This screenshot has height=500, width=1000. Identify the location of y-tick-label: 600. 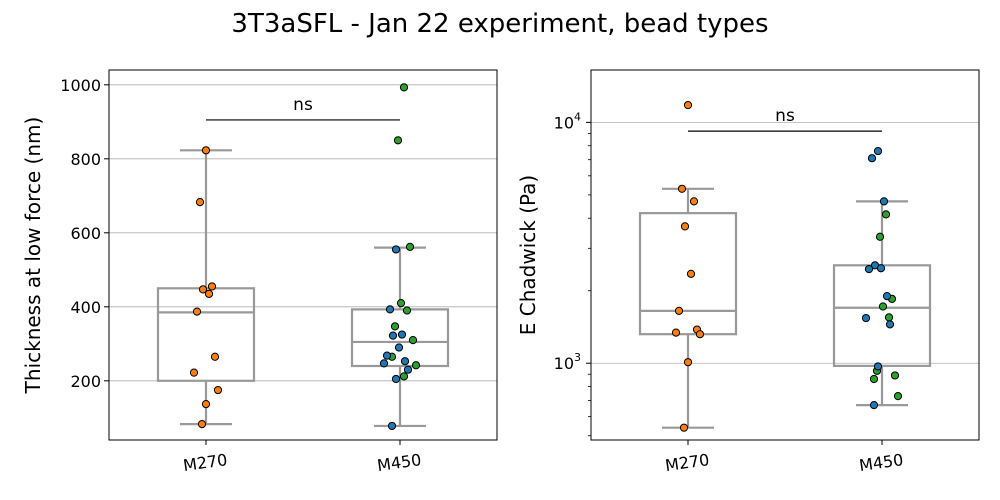
(85, 233).